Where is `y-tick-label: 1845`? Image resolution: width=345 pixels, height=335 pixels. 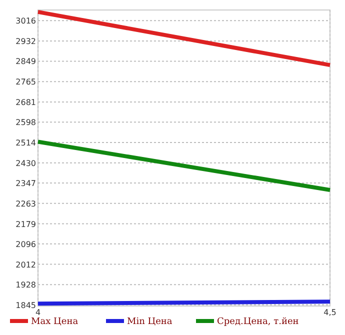 y-tick-label: 1845 is located at coordinates (26, 305).